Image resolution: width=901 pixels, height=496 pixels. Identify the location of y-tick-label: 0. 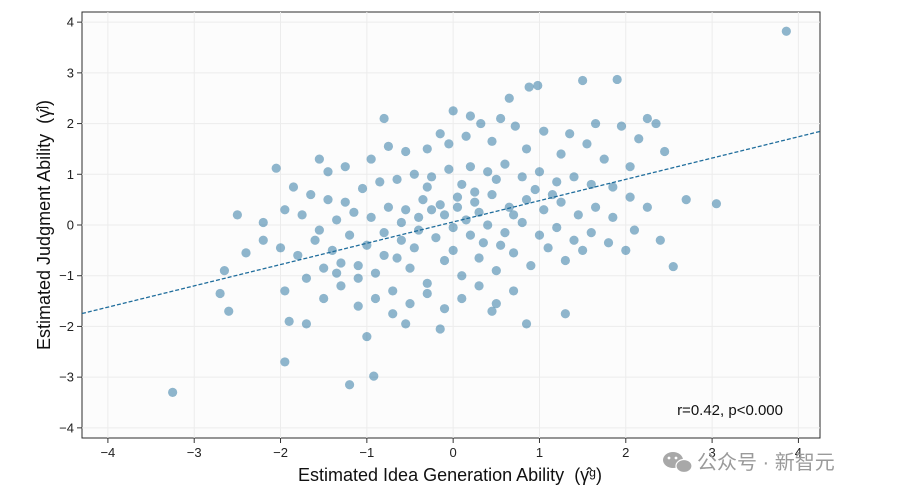
(70, 225).